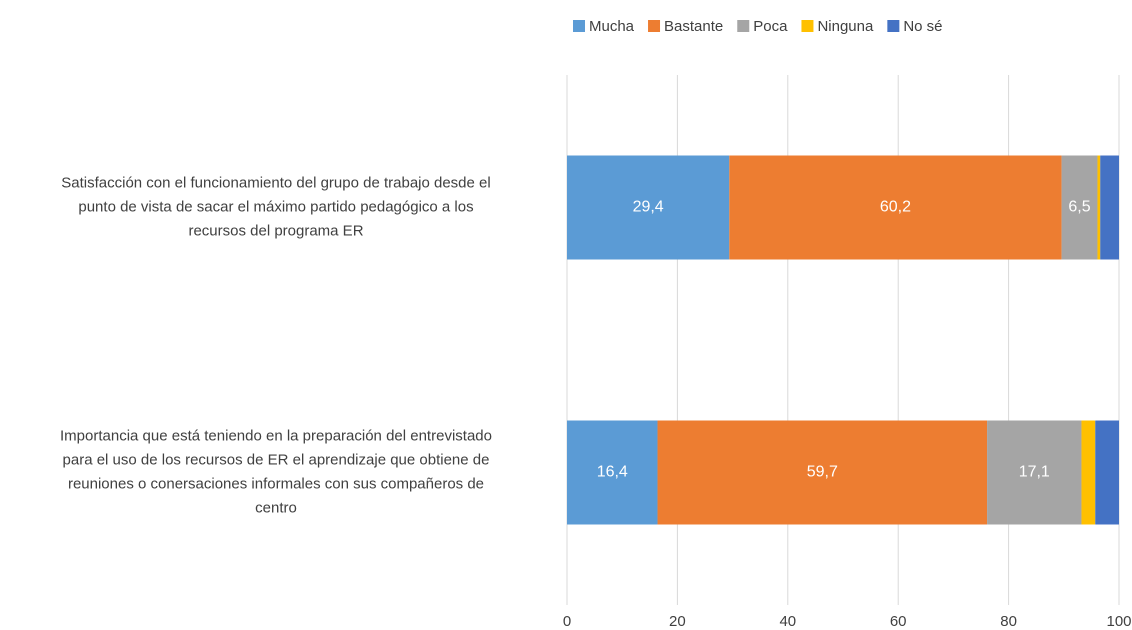  I want to click on data-label: 17,1, so click(1034, 472).